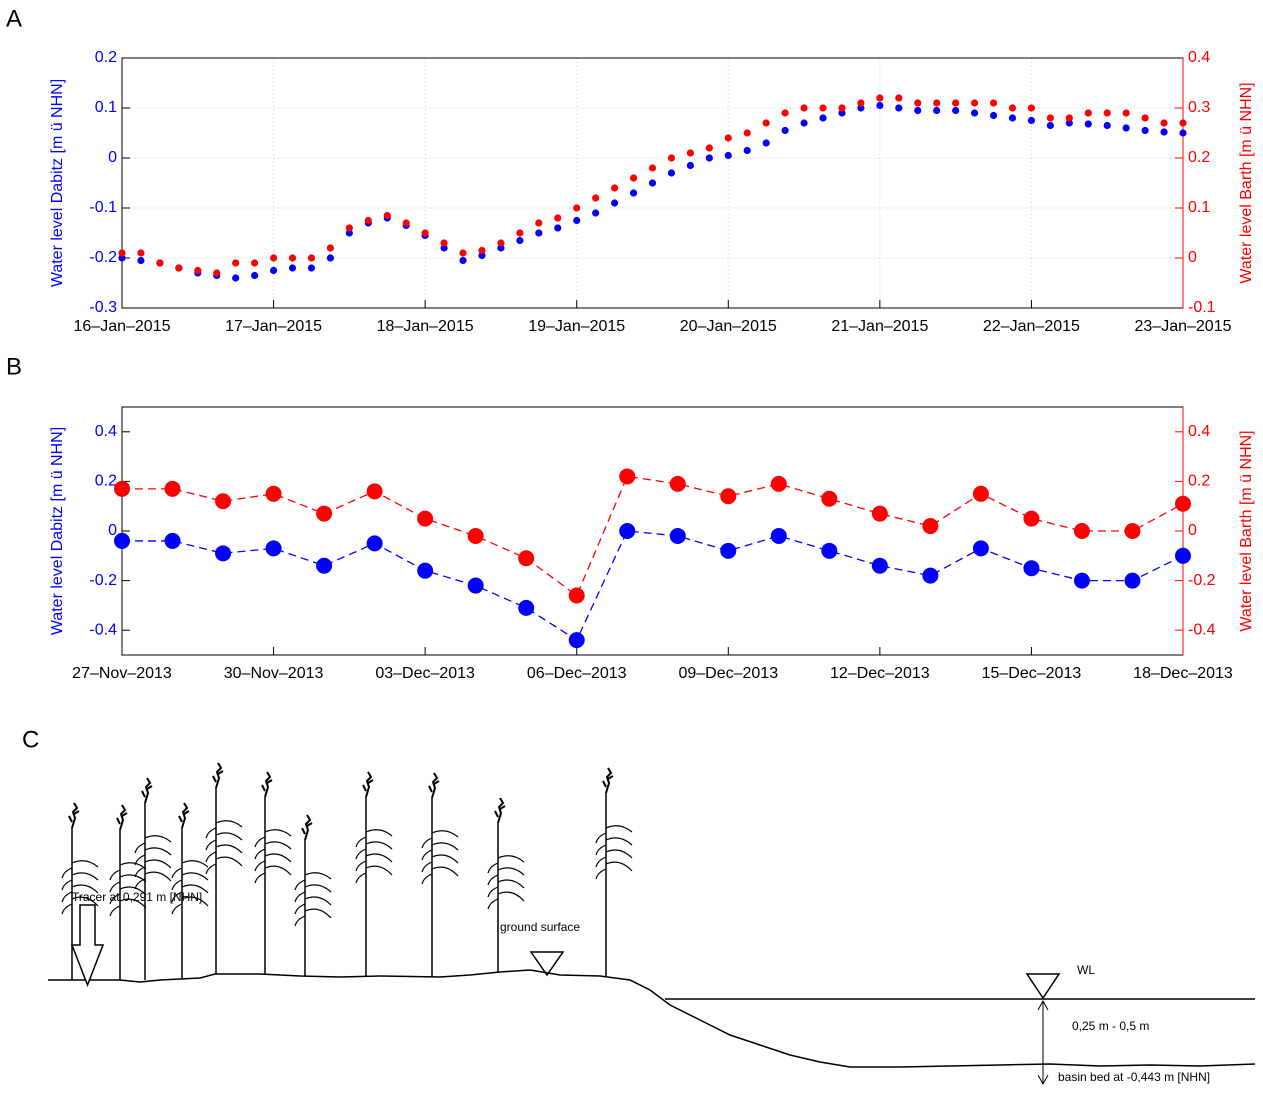 The width and height of the screenshot is (1263, 1102). Describe the element at coordinates (425, 326) in the screenshot. I see `x-tick-label: 18–Jan–2015` at that location.